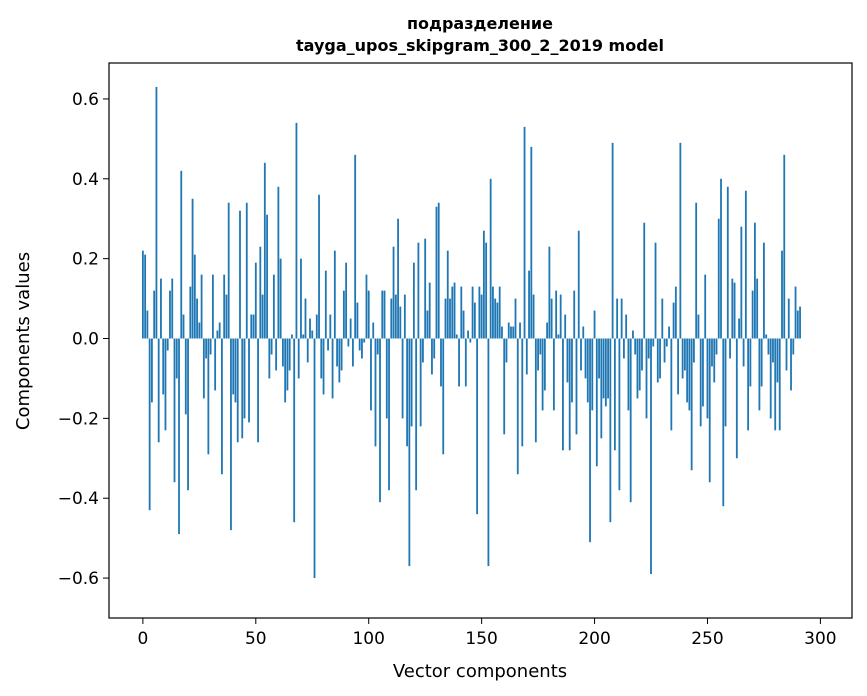 The width and height of the screenshot is (867, 696). Describe the element at coordinates (85, 260) in the screenshot. I see `y-tick-label: 0.2` at that location.